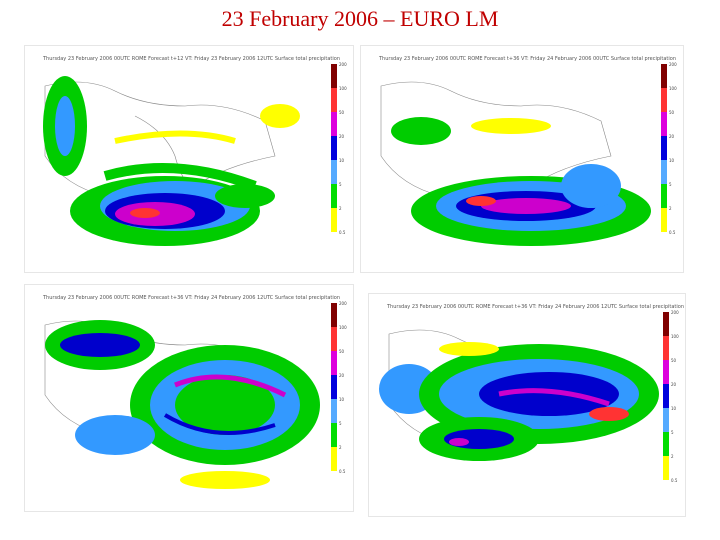 Image resolution: width=720 pixels, height=540 pixels. I want to click on slide-title: 23 February 2006 – EURO LM, so click(360, 18).